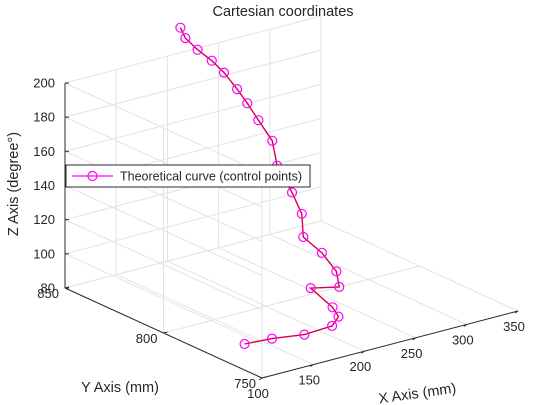 The width and height of the screenshot is (550, 405). I want to click on legend-label: Theoretical curve (control points), so click(211, 177).